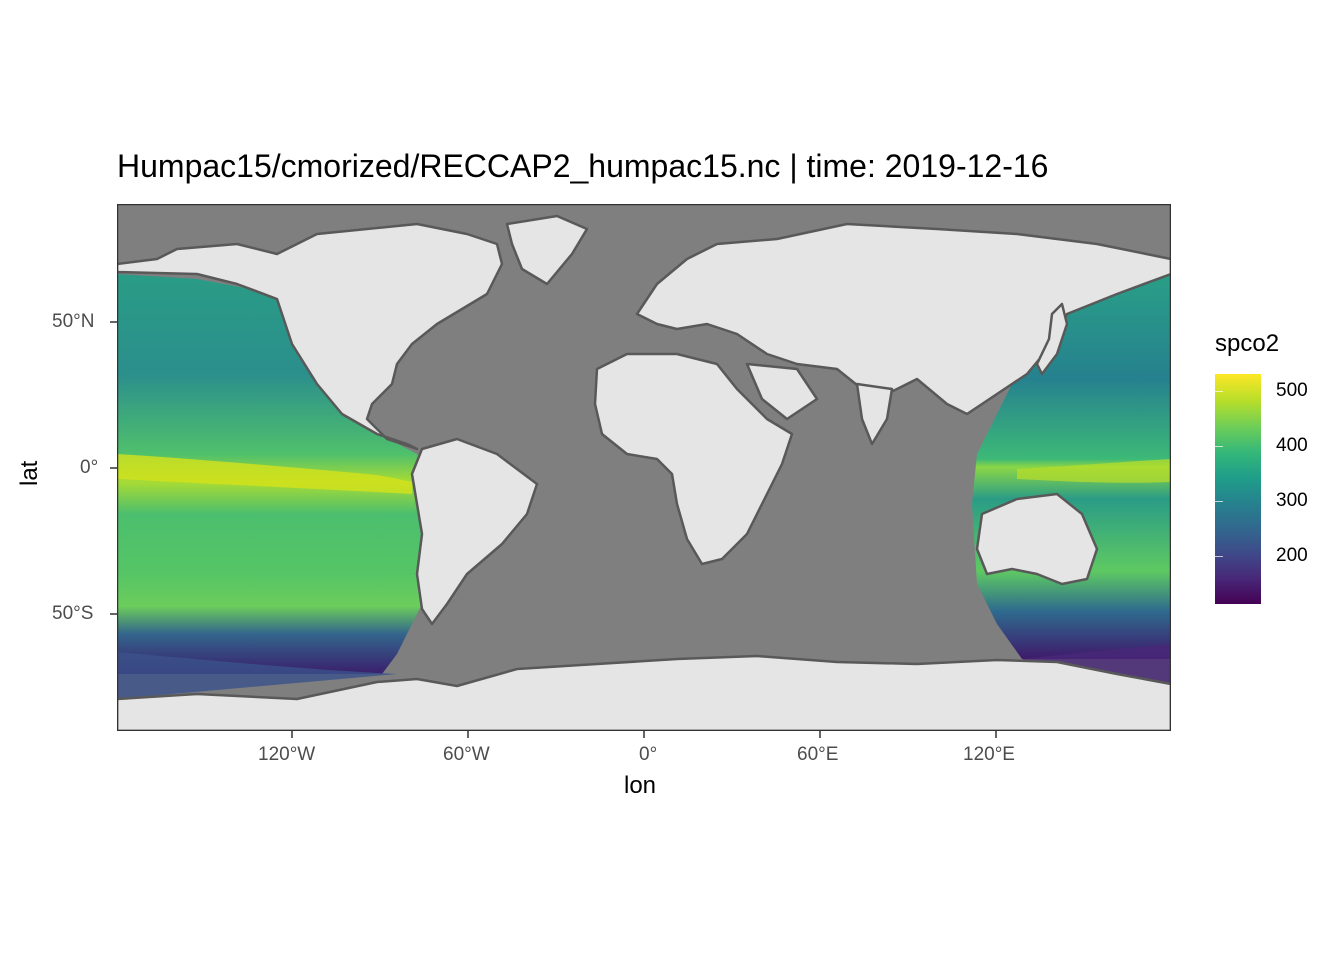  Describe the element at coordinates (818, 754) in the screenshot. I see `x-tick-label-60e: 60°E` at that location.